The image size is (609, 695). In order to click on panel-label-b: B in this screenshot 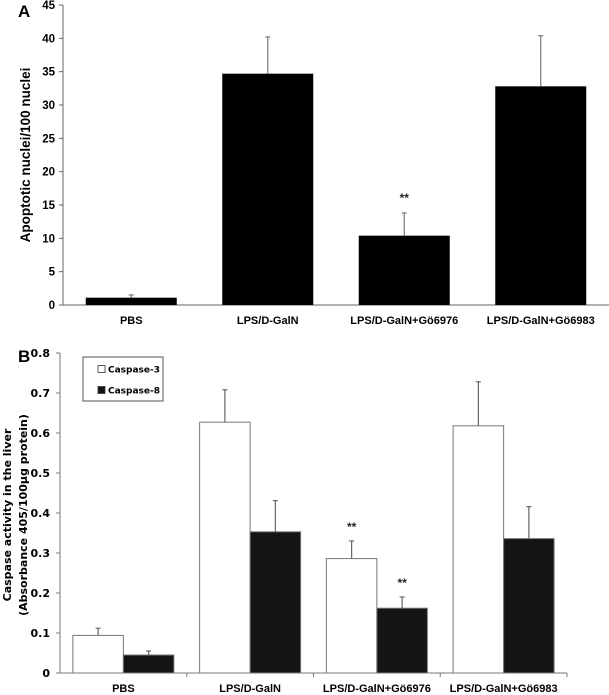, I will do `click(24, 356)`.